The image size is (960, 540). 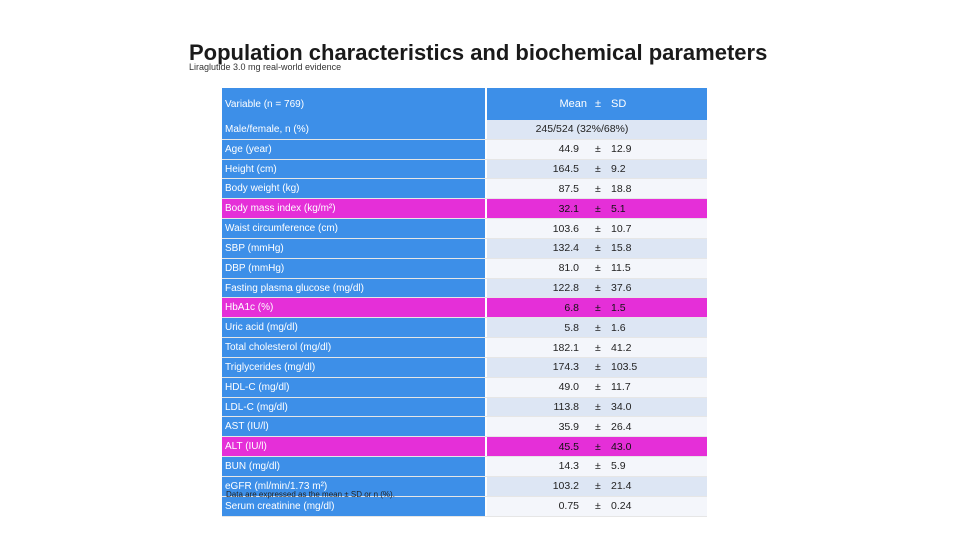 What do you see at coordinates (621, 426) in the screenshot?
I see `row-sd: 26.4` at bounding box center [621, 426].